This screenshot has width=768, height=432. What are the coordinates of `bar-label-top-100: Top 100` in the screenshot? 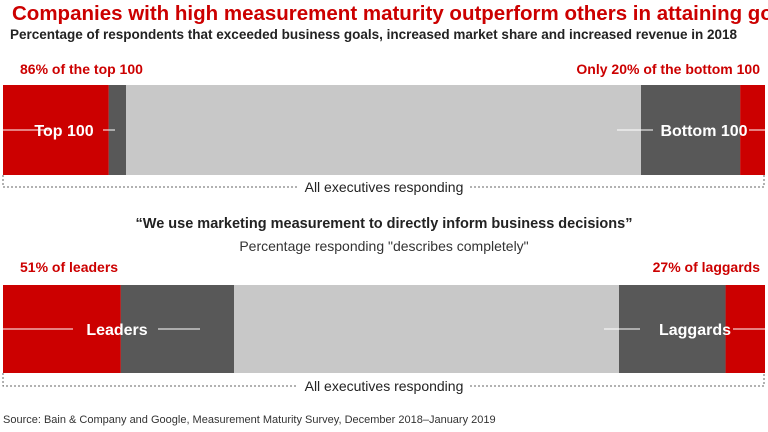 It's located at (63, 131).